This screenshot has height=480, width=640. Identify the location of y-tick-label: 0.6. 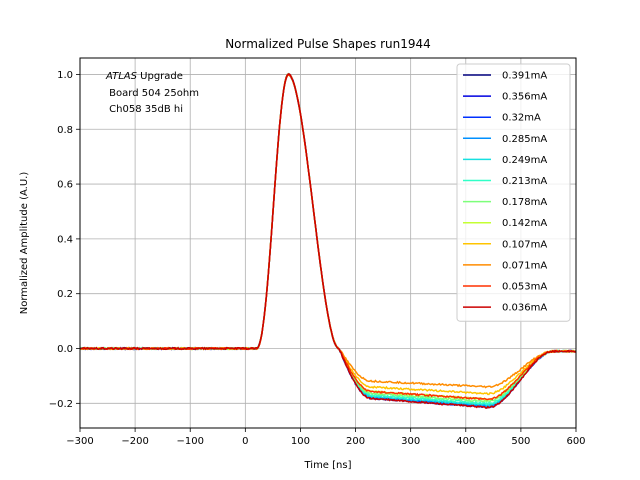
(65, 185).